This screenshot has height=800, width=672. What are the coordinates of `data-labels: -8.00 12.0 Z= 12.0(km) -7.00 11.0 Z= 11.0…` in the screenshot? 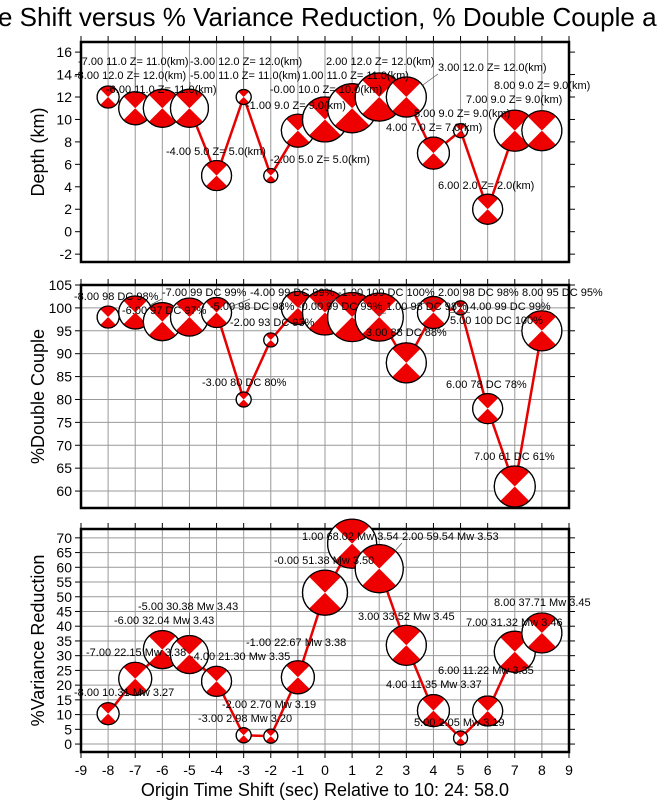 It's located at (332, 124).